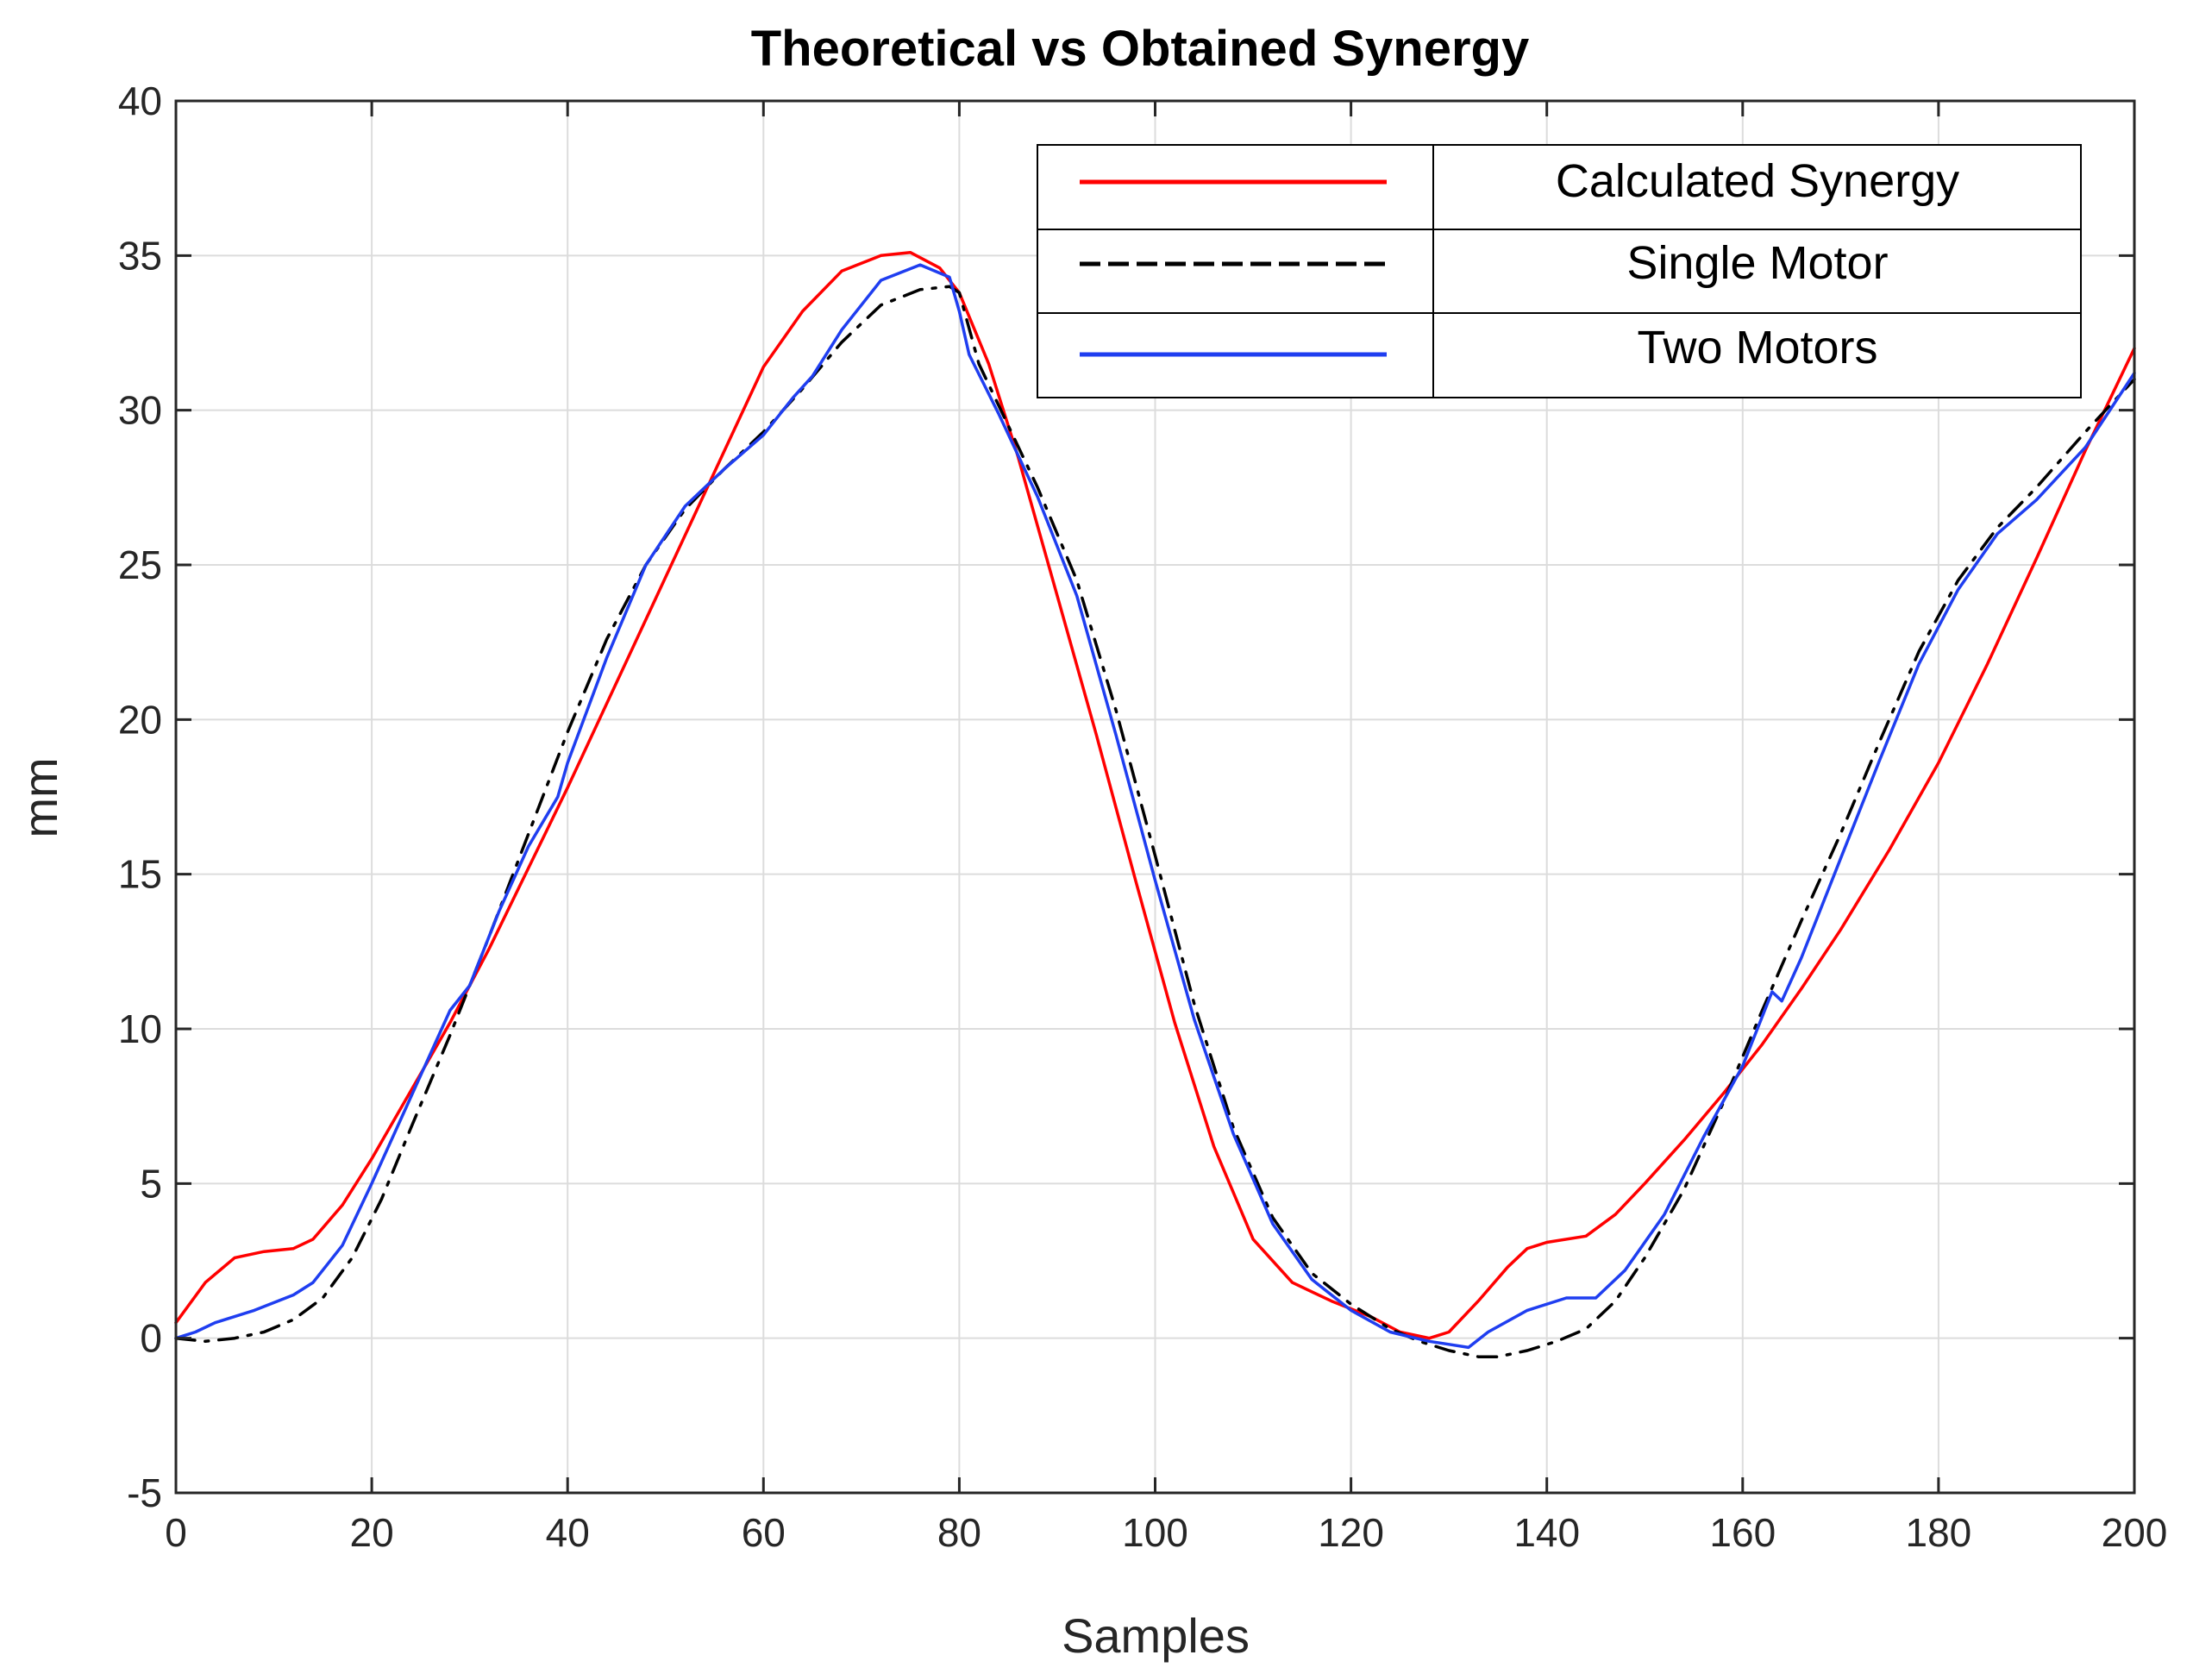 Image resolution: width=2193 pixels, height=1680 pixels. What do you see at coordinates (1351, 1533) in the screenshot?
I see `x-tick-label: 120` at bounding box center [1351, 1533].